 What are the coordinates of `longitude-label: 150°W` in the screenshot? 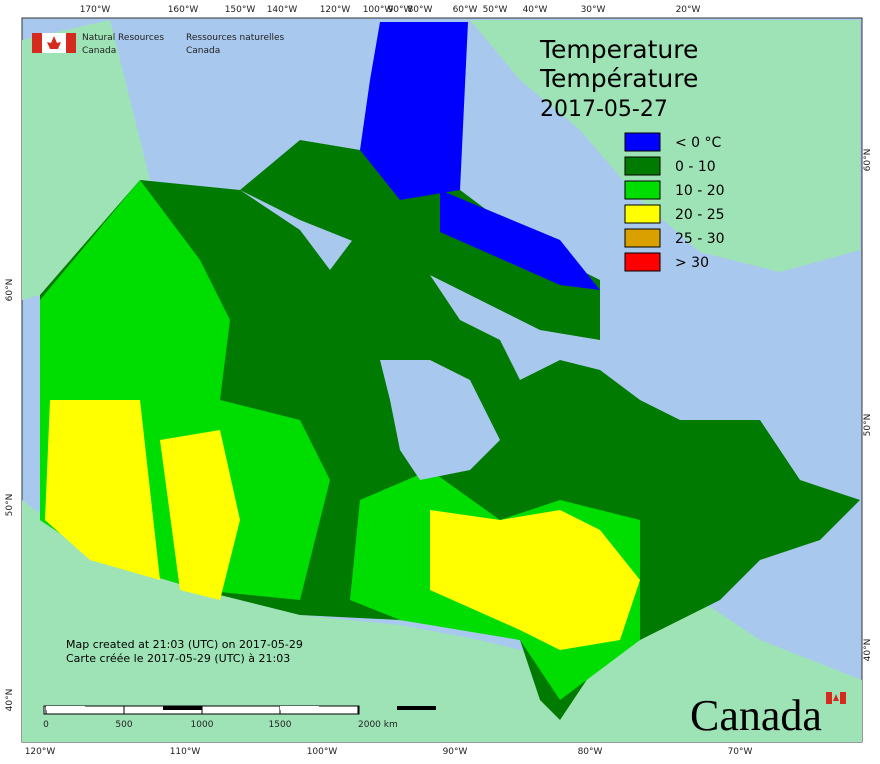 It's located at (240, 10).